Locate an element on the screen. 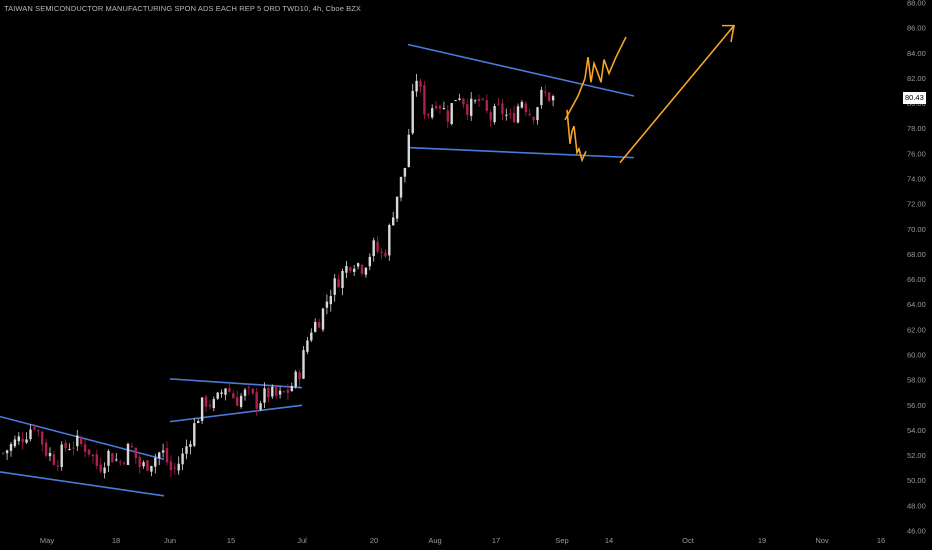 The height and width of the screenshot is (550, 932). time-axis: May 18 Jun 15 Jul 20 Aug 17 Sep 14 Oct 19 Nov 16 is located at coordinates (462, 540).